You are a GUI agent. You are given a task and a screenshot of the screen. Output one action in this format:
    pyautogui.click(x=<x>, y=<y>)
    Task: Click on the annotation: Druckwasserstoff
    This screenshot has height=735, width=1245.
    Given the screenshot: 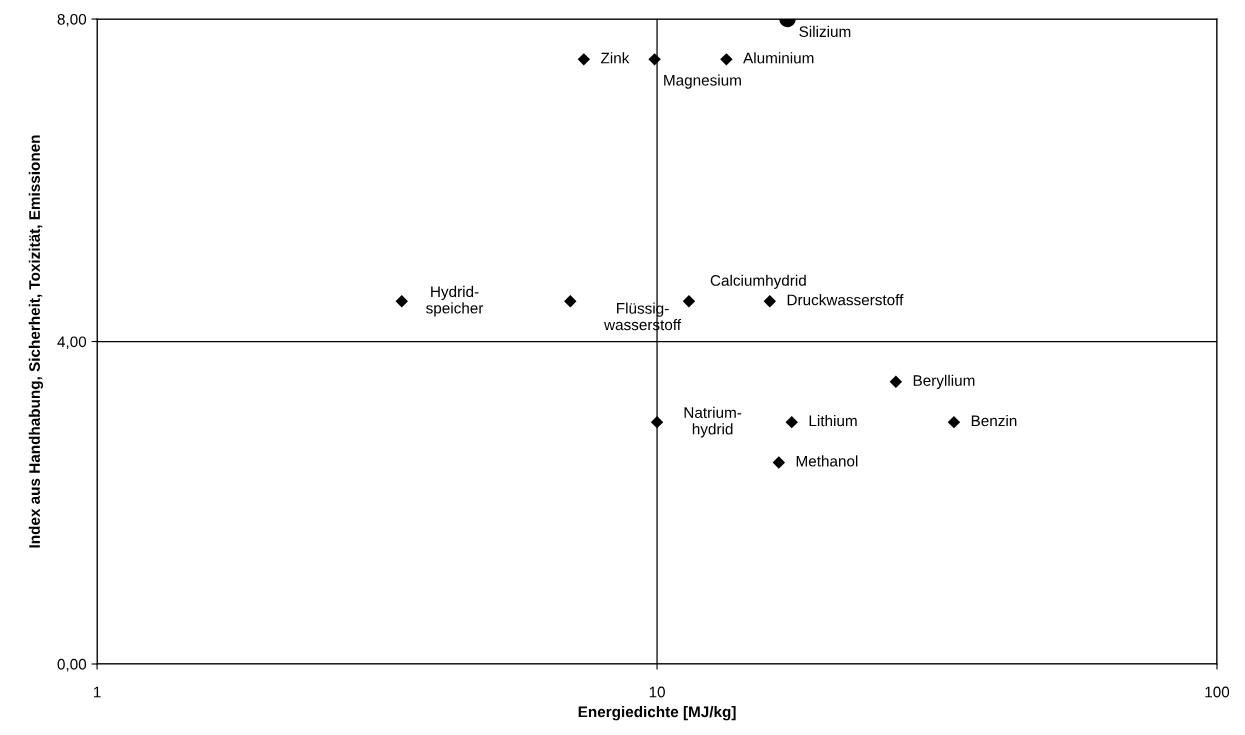 What is the action you would take?
    pyautogui.click(x=845, y=300)
    